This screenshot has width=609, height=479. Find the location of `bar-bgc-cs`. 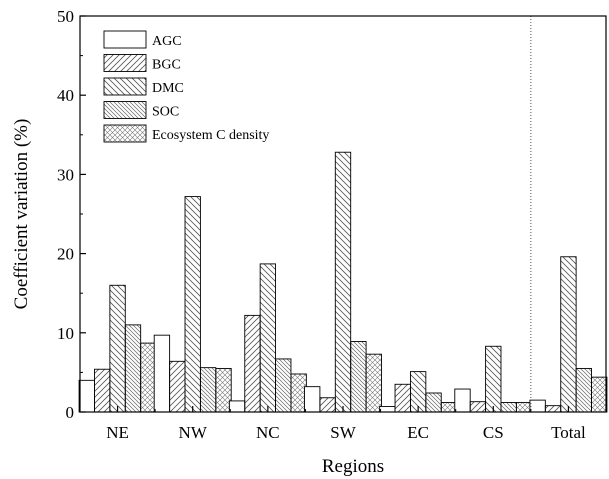

bar-bgc-cs is located at coordinates (478, 407).